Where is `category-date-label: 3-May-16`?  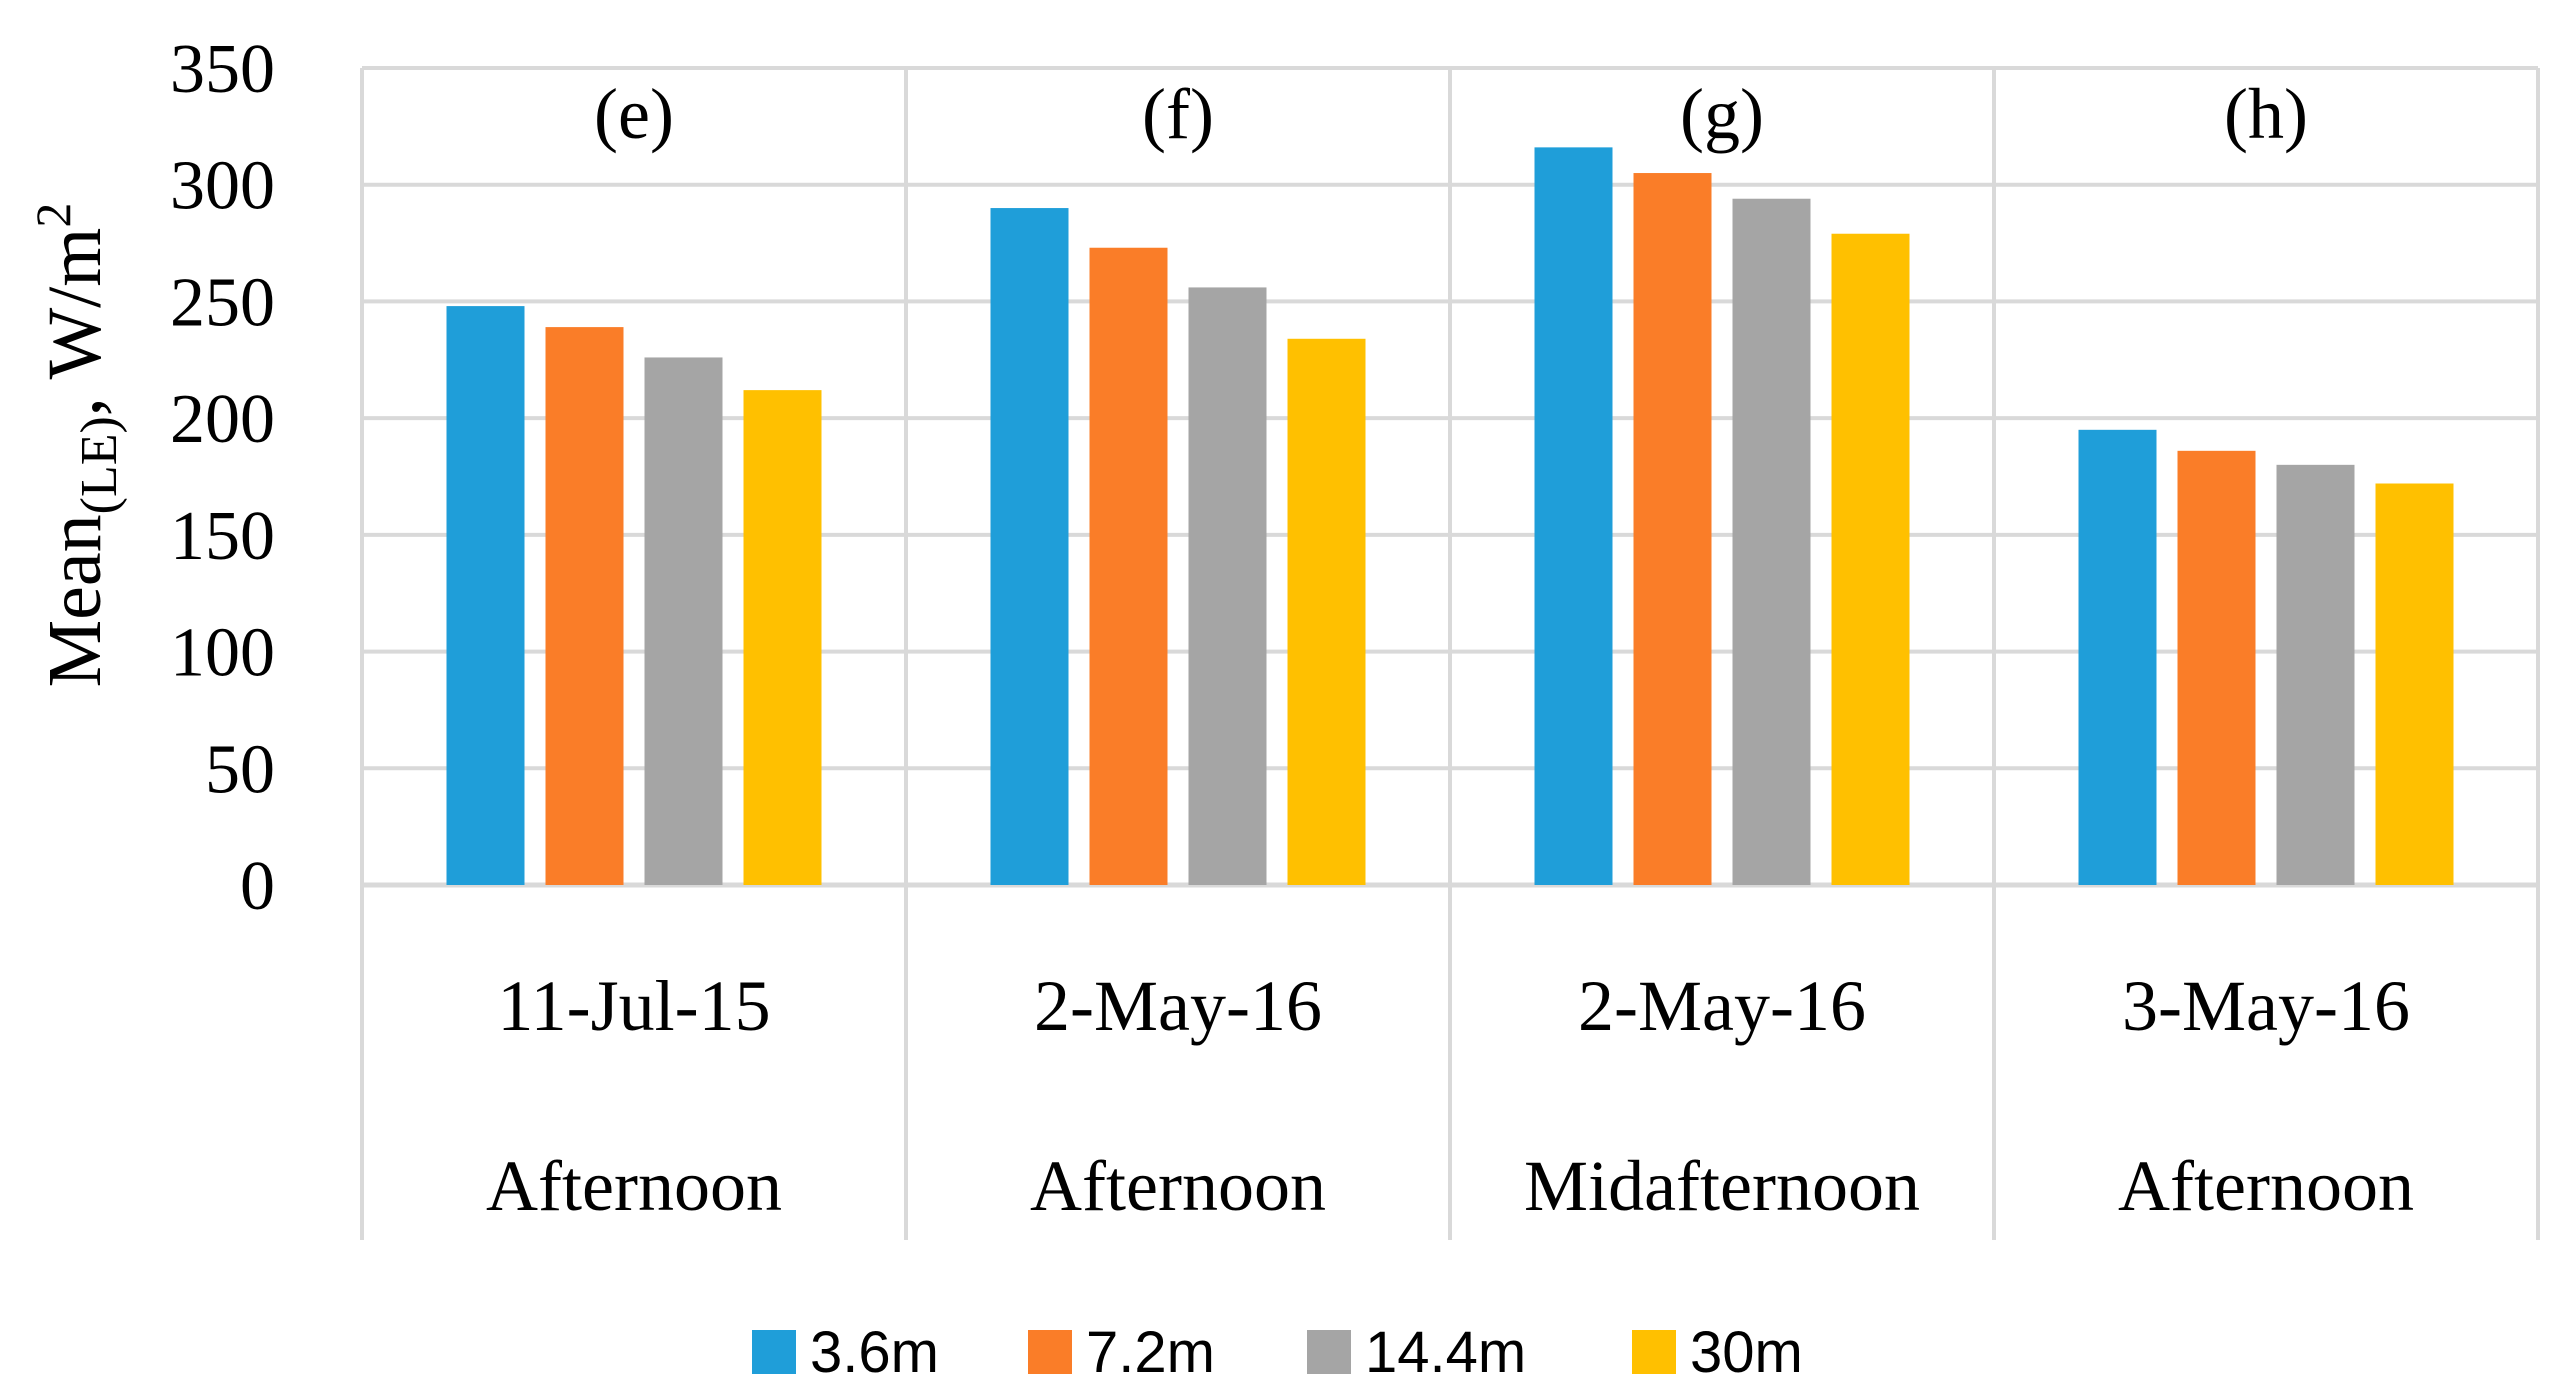
category-date-label: 3-May-16 is located at coordinates (2266, 1006).